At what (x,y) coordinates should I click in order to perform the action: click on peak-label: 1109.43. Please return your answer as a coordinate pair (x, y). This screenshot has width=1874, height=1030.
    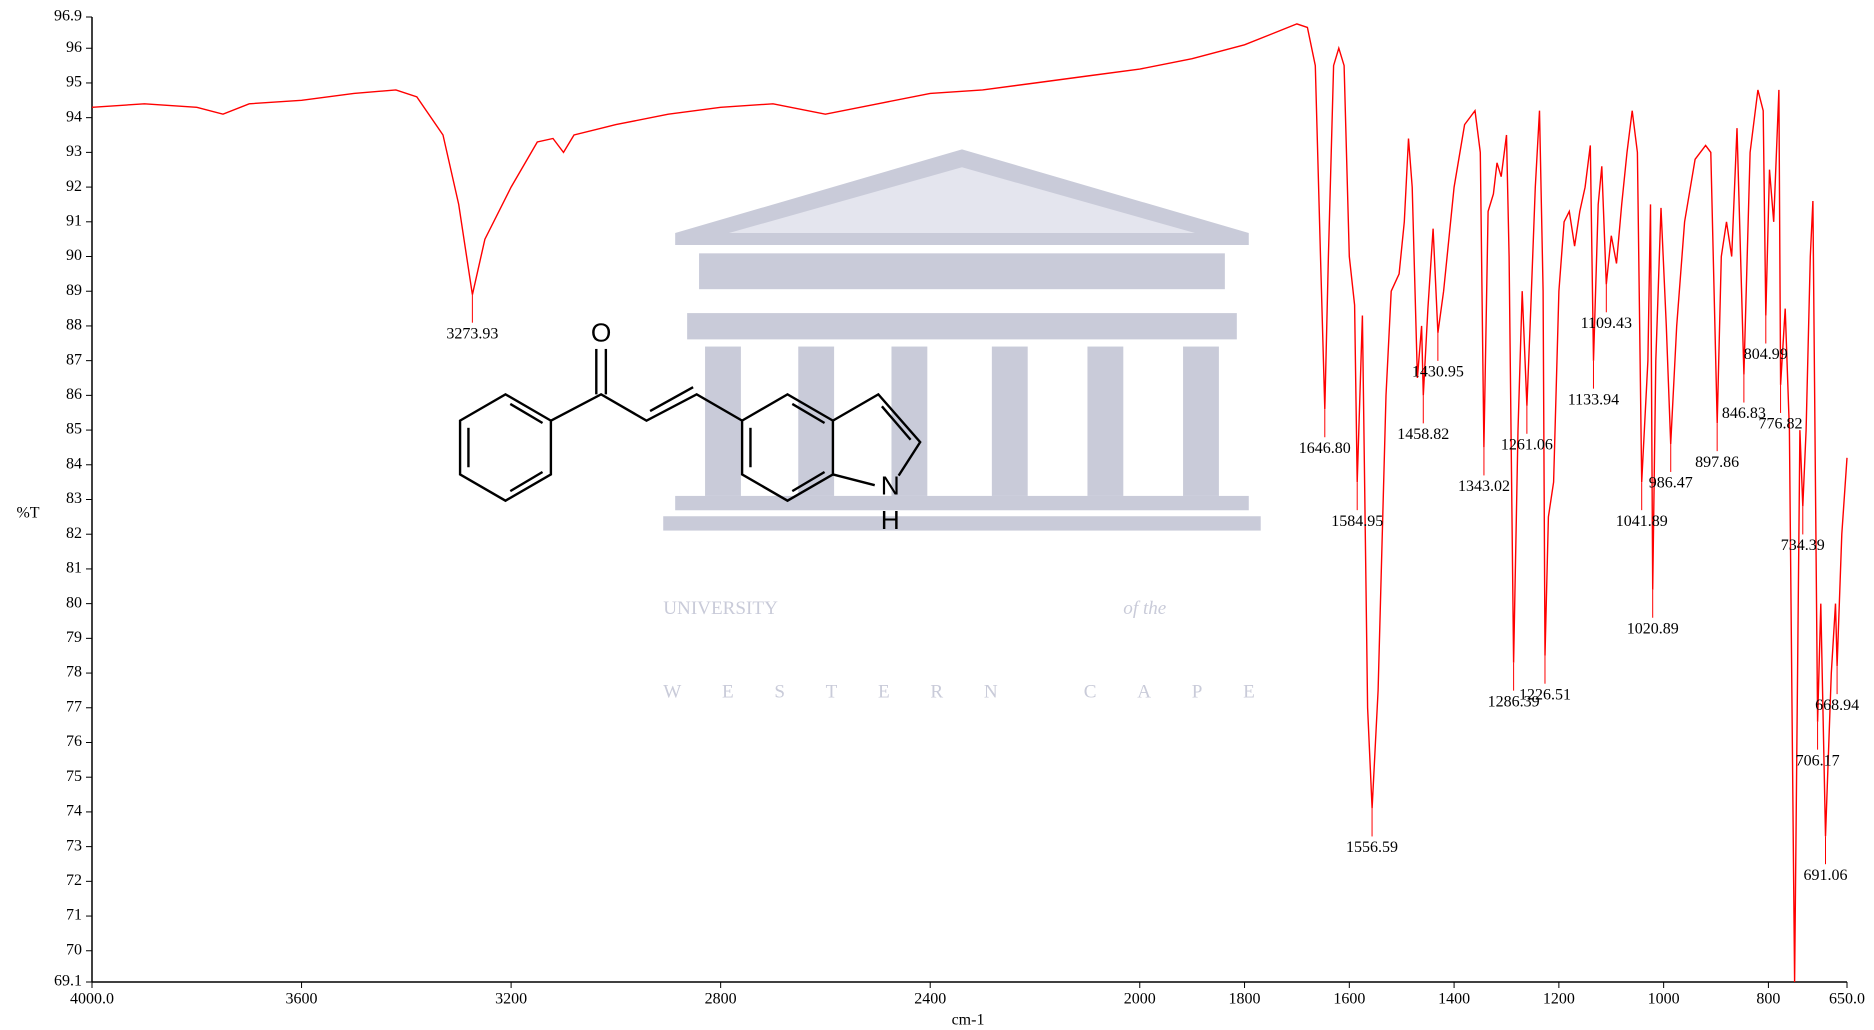
    Looking at the image, I should click on (1606, 323).